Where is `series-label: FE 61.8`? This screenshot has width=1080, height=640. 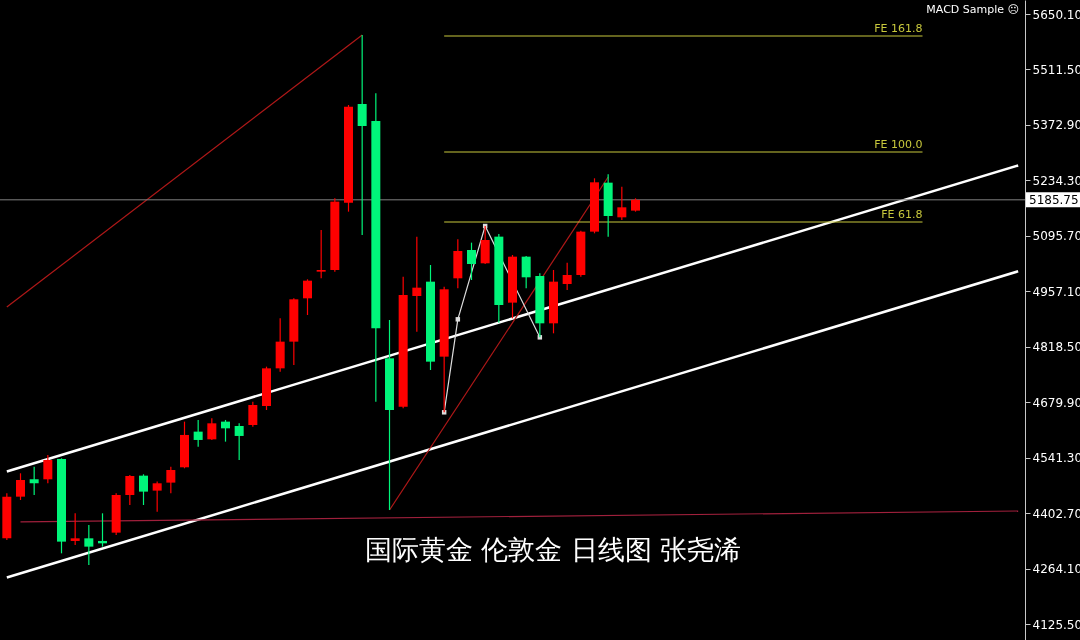
series-label: FE 61.8 is located at coordinates (902, 214).